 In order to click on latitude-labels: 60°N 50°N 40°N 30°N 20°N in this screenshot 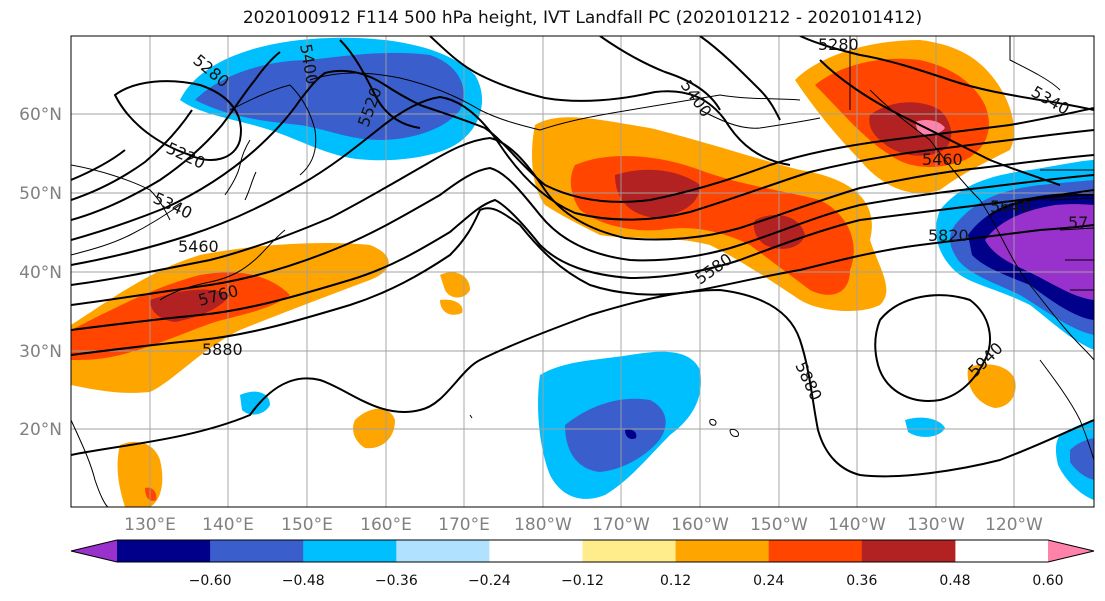, I will do `click(40, 272)`.